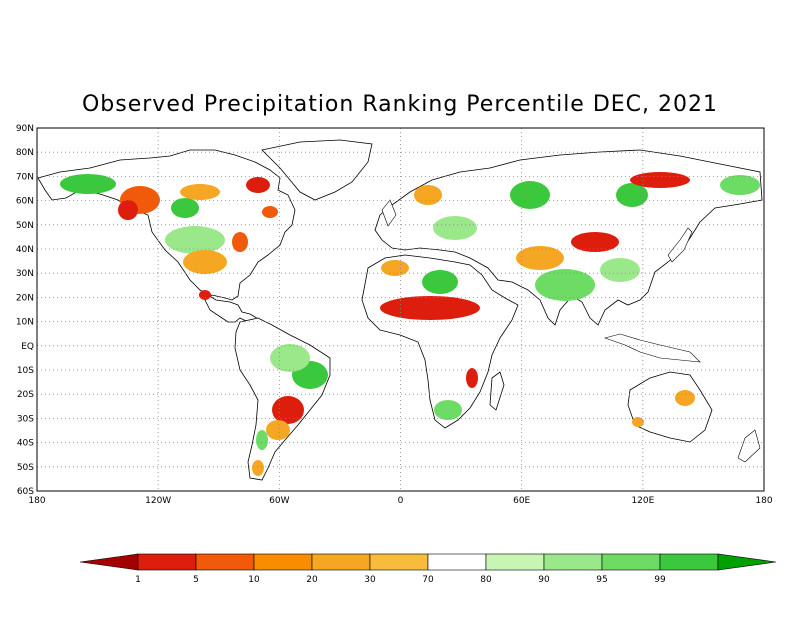 Image resolution: width=800 pixels, height=618 pixels. Describe the element at coordinates (290, 358) in the screenshot. I see `region-brazil-green` at that location.